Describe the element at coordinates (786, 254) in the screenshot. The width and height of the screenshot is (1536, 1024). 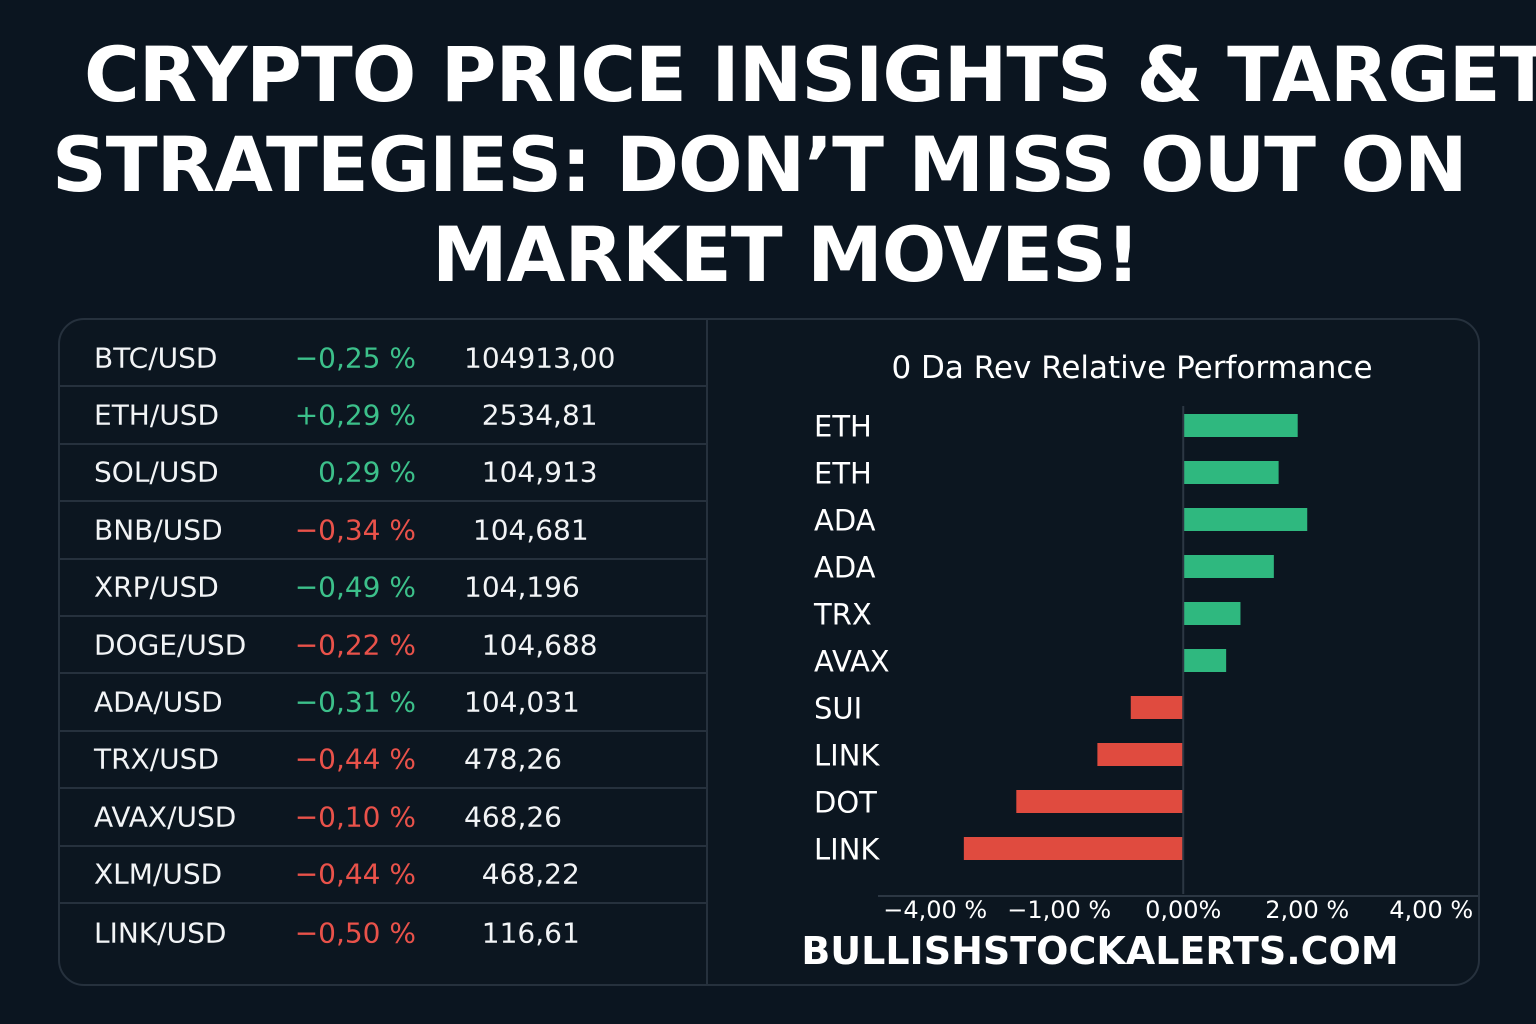
I see `headline-line-3: MARKET MOVES!` at that location.